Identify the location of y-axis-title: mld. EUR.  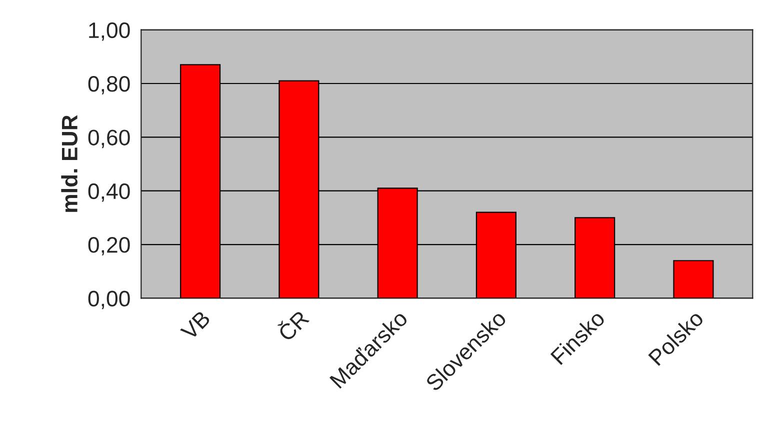
(69, 163).